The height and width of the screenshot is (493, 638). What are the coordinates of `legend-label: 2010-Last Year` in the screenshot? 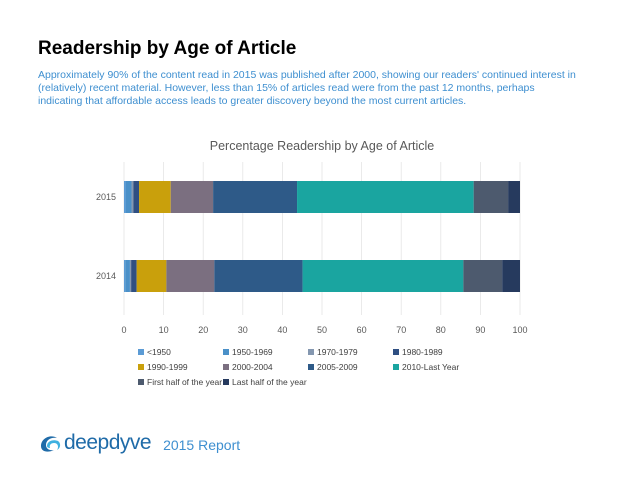 It's located at (430, 367).